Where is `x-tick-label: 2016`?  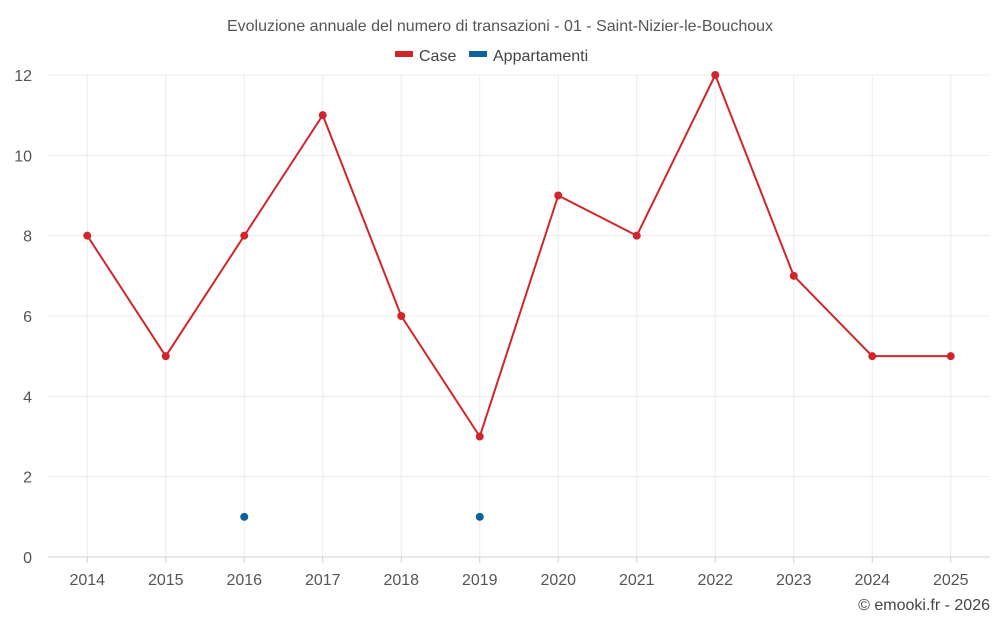 x-tick-label: 2016 is located at coordinates (244, 580).